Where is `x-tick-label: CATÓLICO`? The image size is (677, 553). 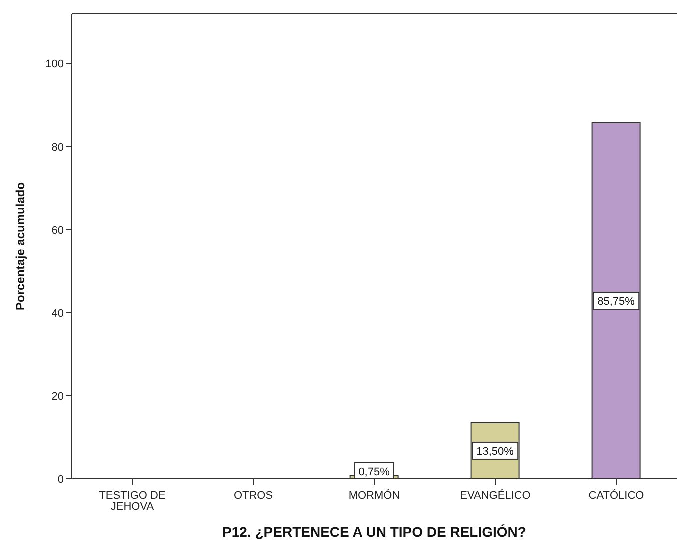 x-tick-label: CATÓLICO is located at coordinates (616, 495).